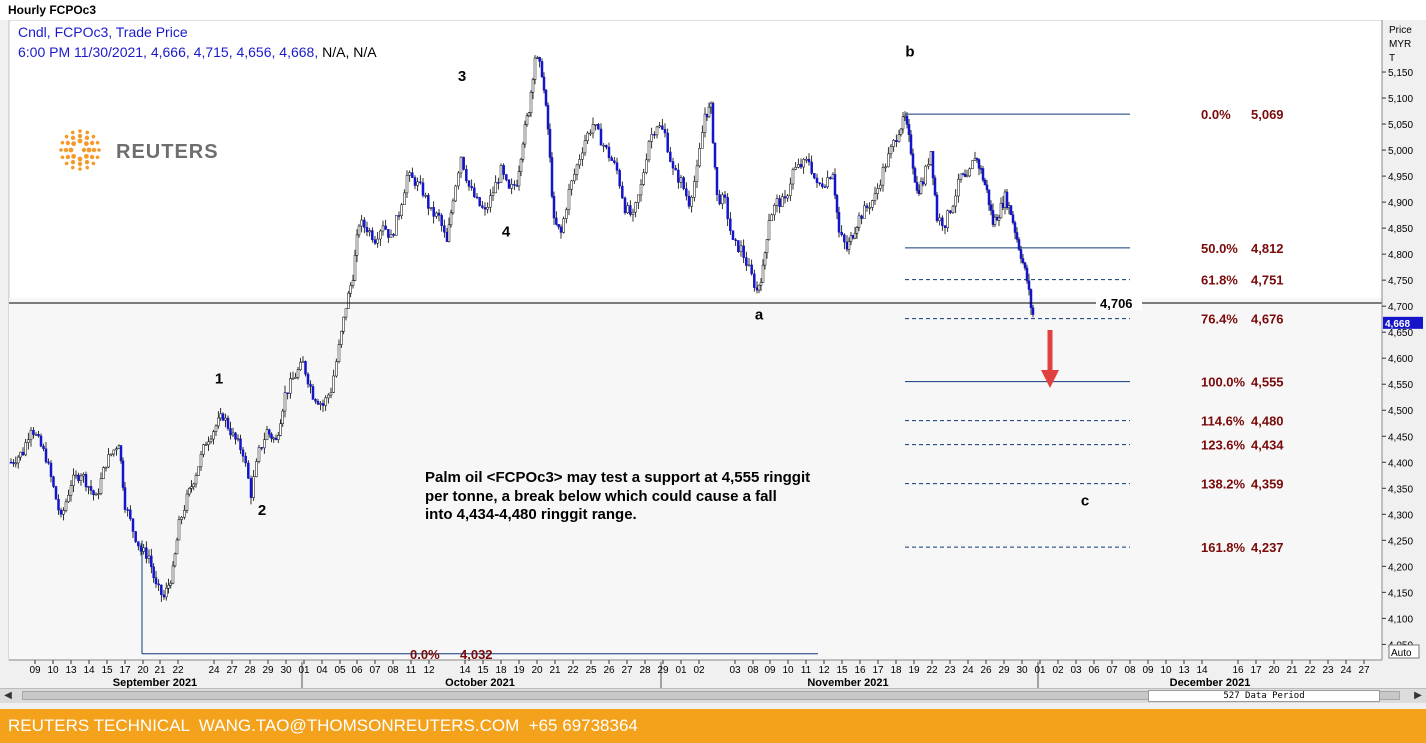  I want to click on time-tick-label: 11, so click(806, 670).